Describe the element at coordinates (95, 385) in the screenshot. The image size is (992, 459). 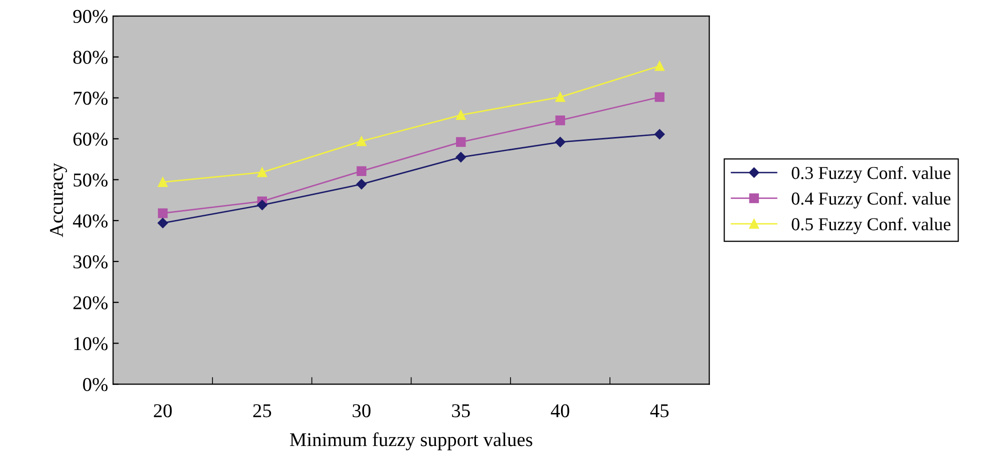
I see `y-tick-label: 0%` at that location.